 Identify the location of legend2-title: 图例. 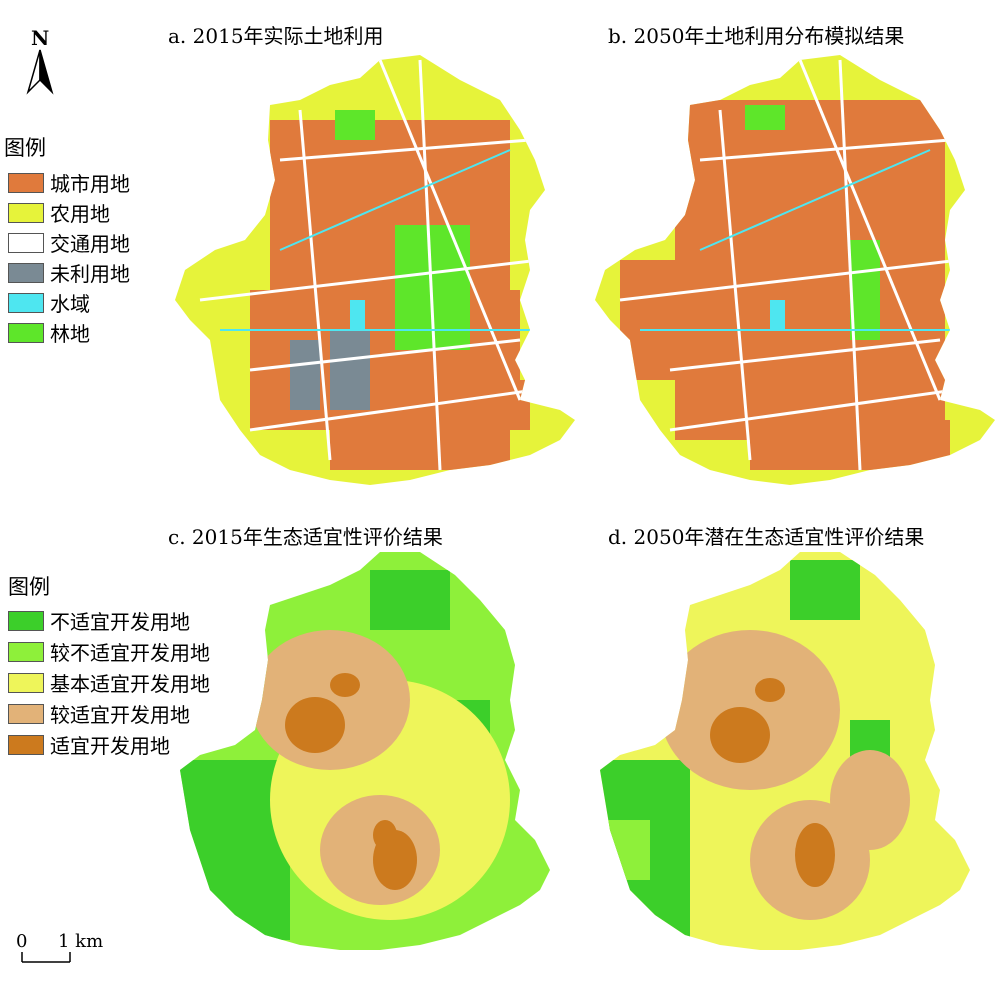
(29, 587).